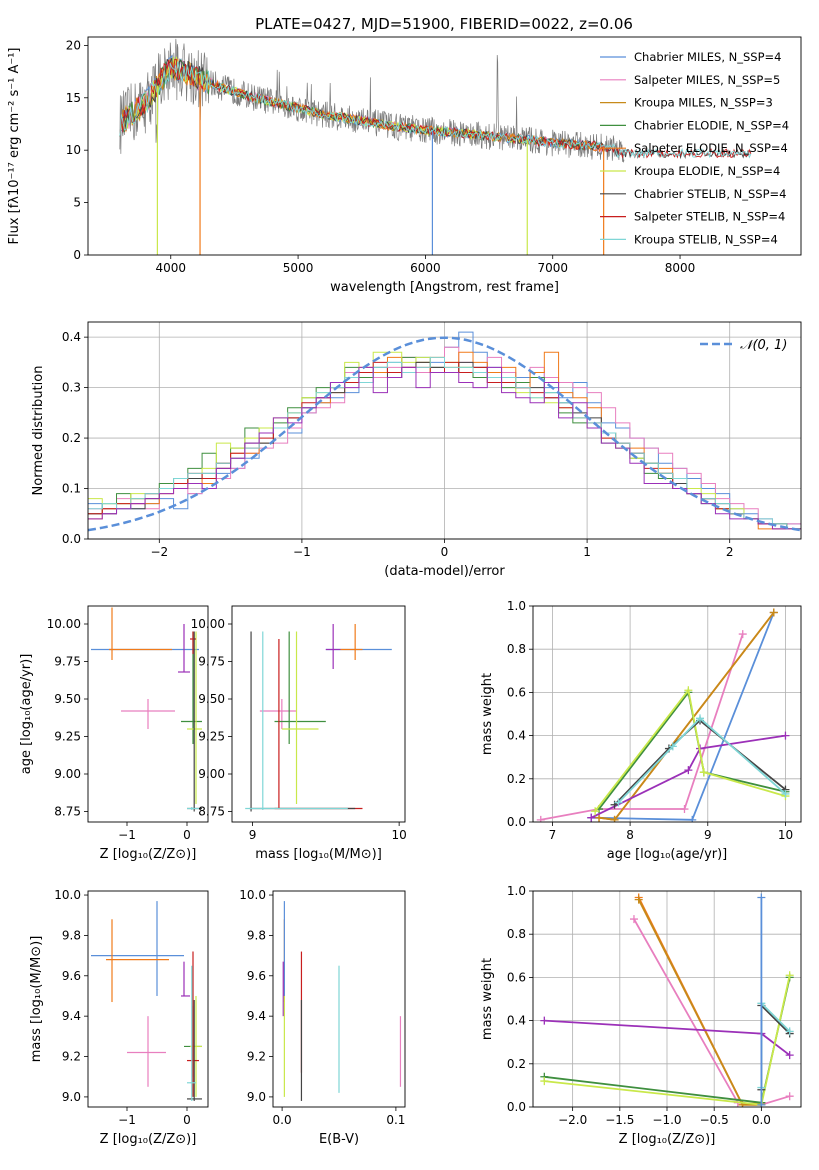  I want to click on y-axis-label: mass weight, so click(487, 999).